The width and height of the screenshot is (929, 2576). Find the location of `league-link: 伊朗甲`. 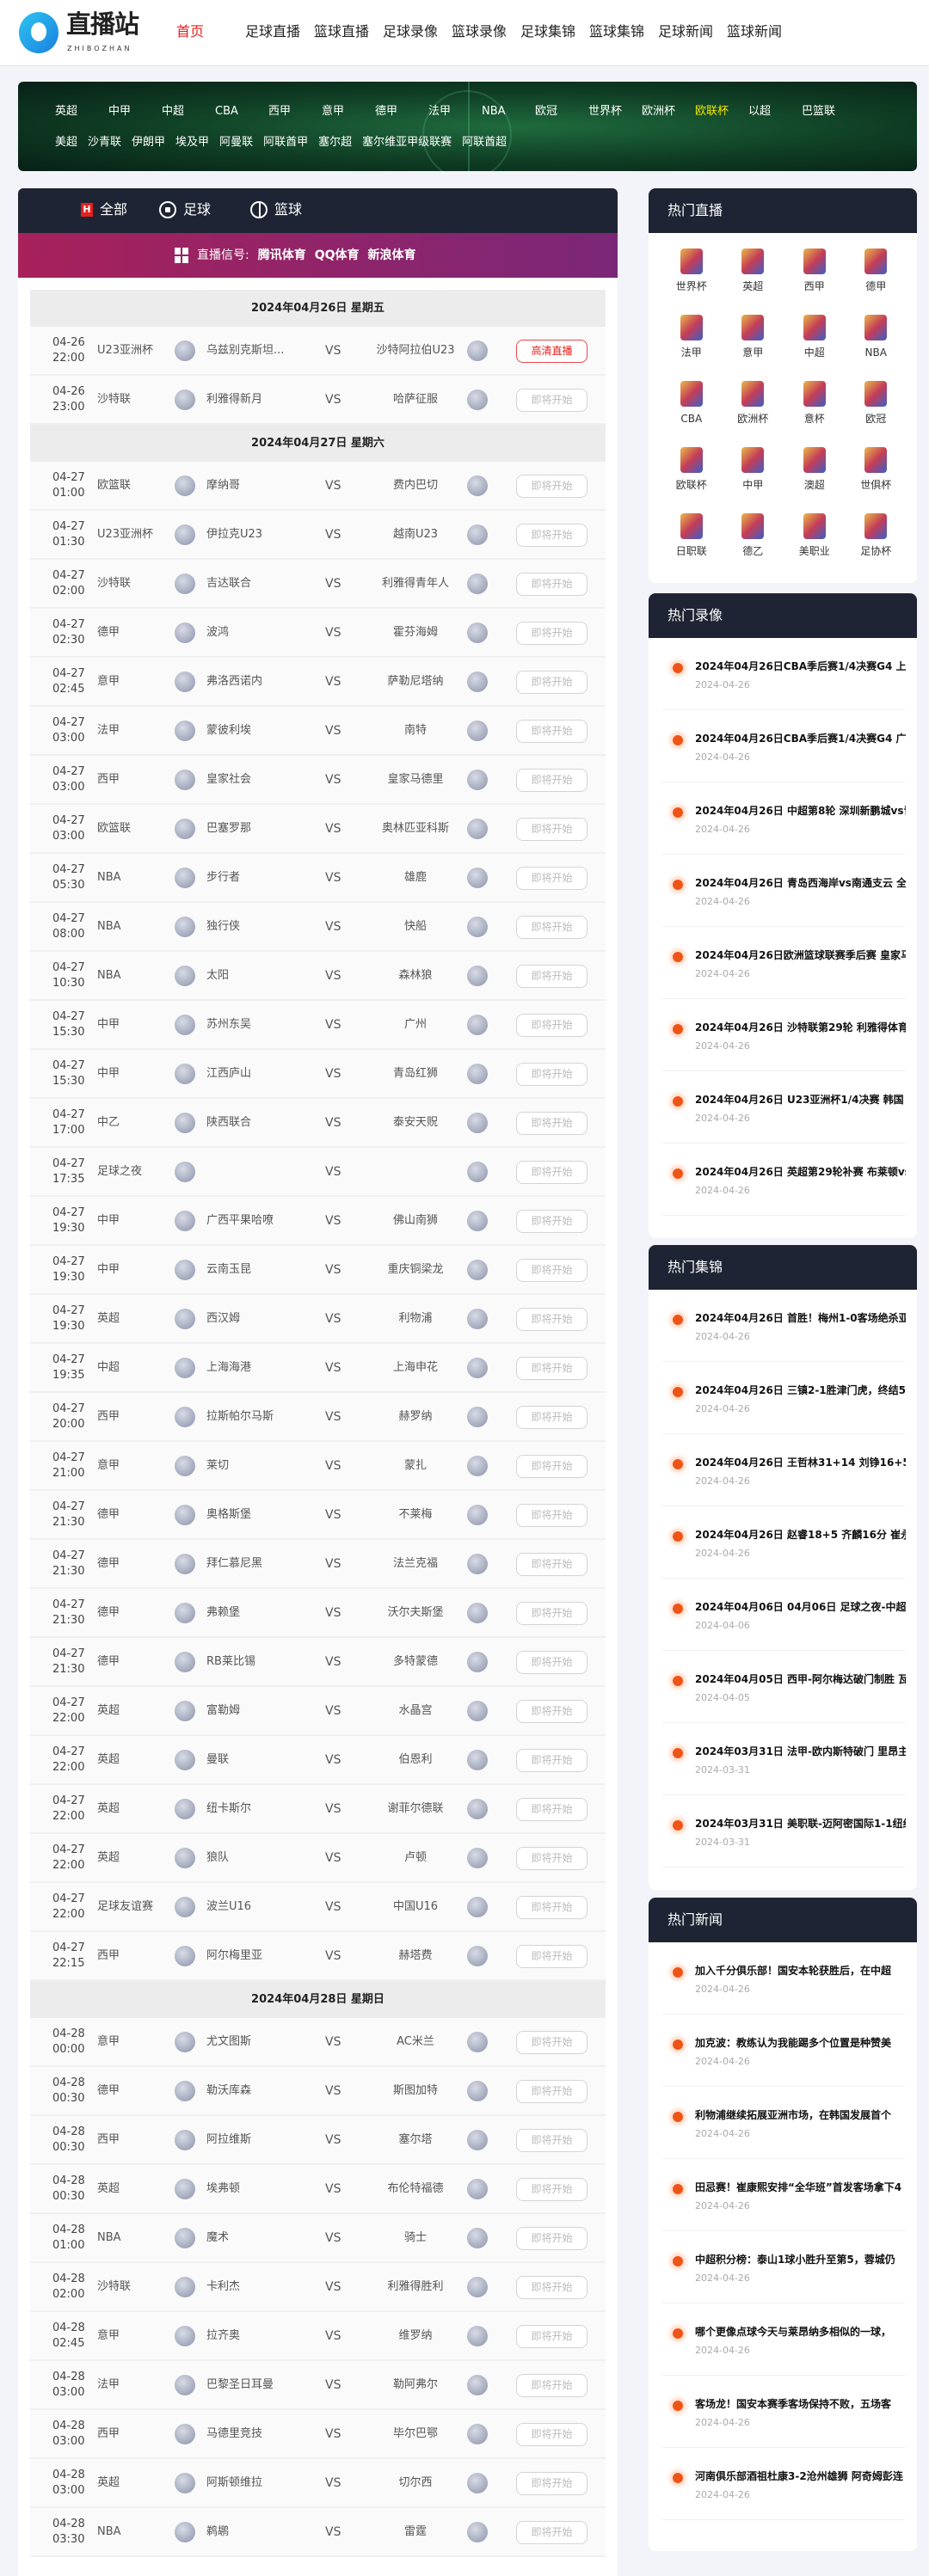

league-link: 伊朗甲 is located at coordinates (149, 143).